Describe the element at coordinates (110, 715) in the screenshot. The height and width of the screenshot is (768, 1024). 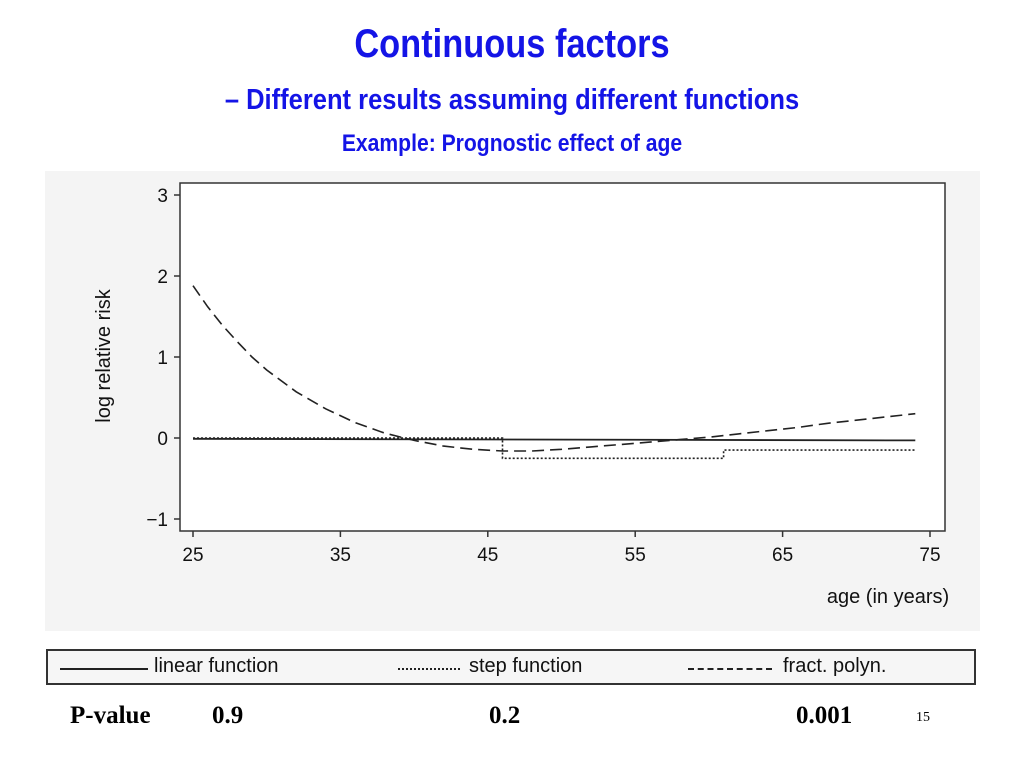
I see `pvalue-label: P-value` at that location.